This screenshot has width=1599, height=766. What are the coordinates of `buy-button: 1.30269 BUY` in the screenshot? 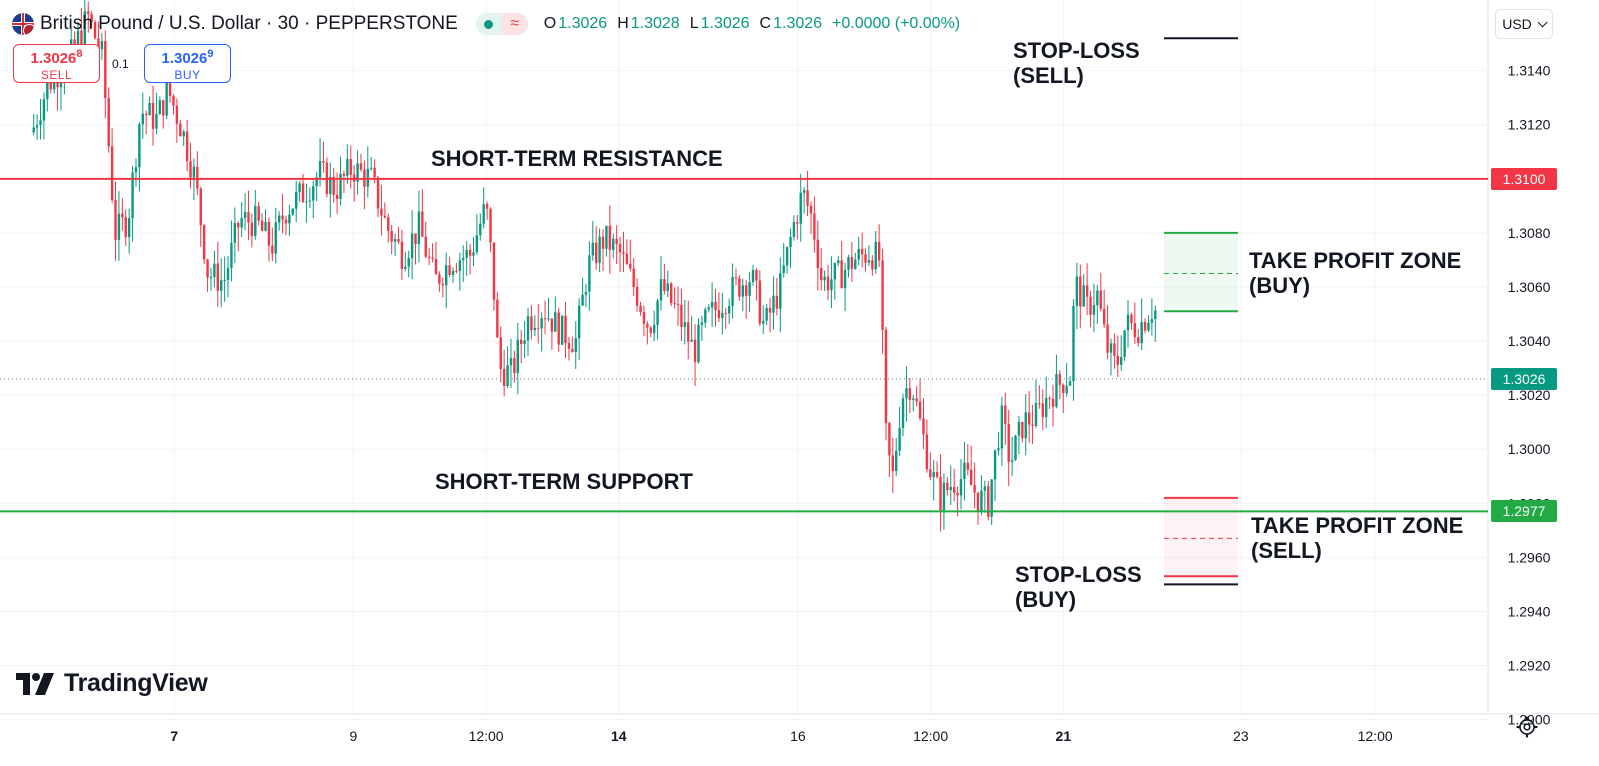 It's located at (187, 63).